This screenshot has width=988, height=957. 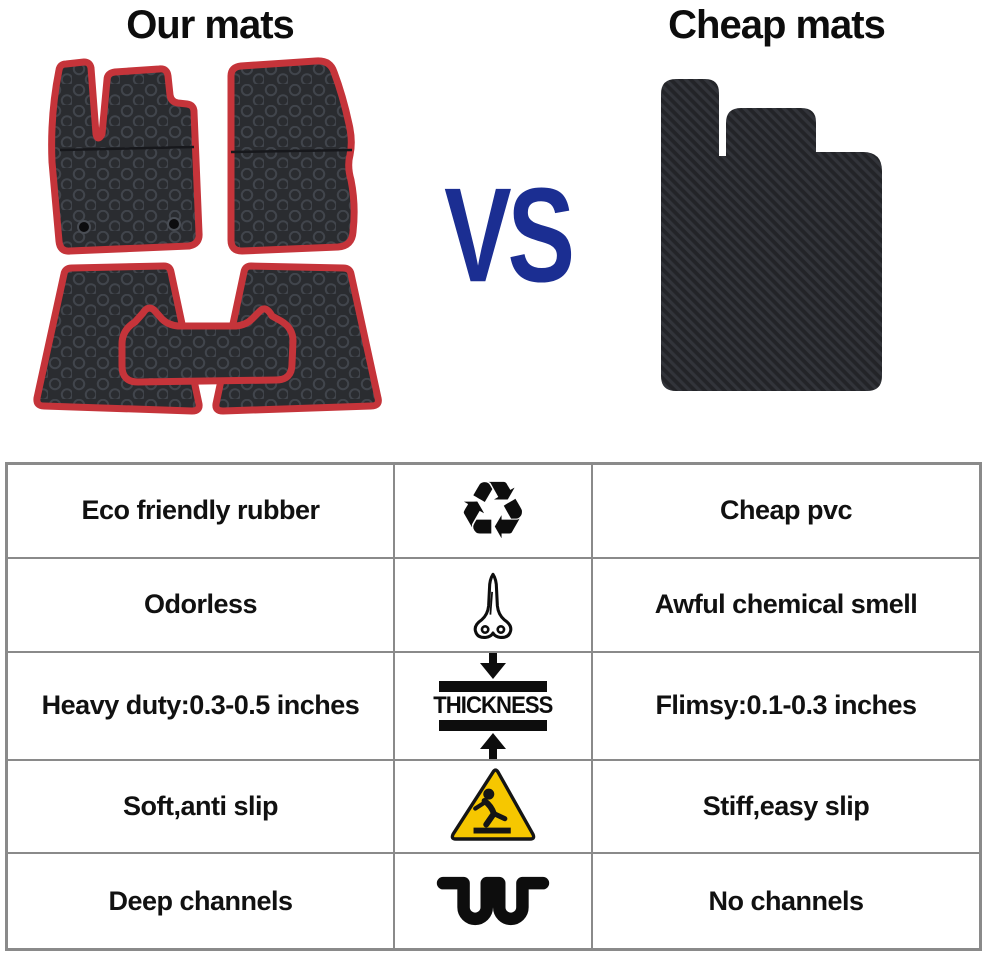 What do you see at coordinates (509, 235) in the screenshot?
I see `vs-label: VS` at bounding box center [509, 235].